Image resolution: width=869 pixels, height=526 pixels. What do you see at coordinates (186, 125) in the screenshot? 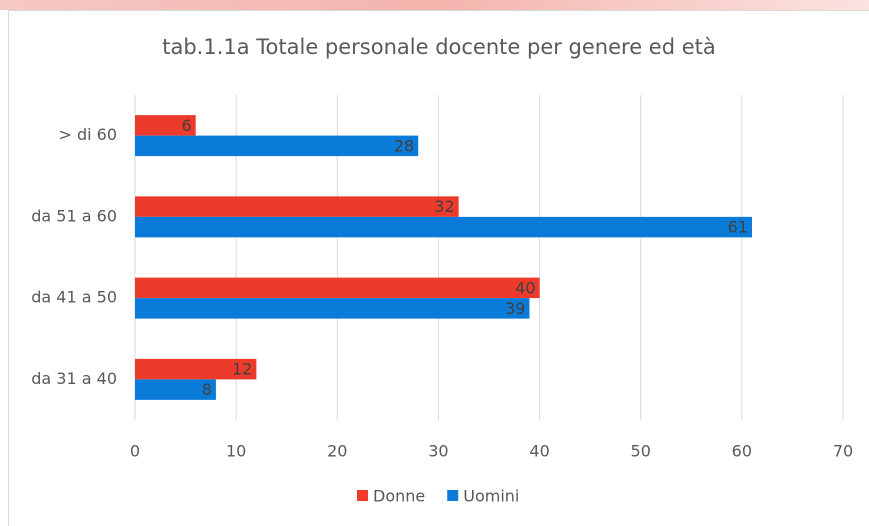
I see `data-label: 6` at bounding box center [186, 125].